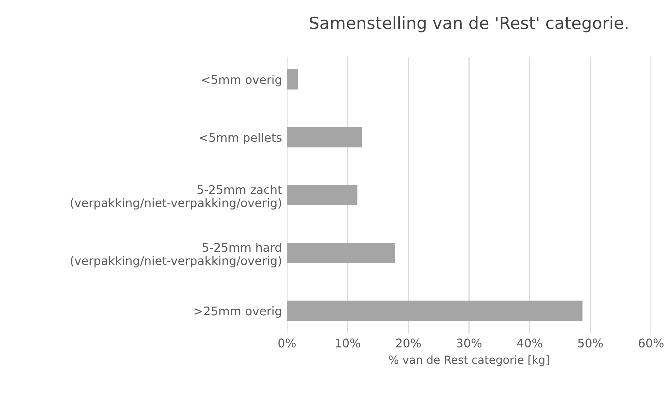 The width and height of the screenshot is (668, 407). I want to click on x-tick-label: 10%, so click(348, 343).